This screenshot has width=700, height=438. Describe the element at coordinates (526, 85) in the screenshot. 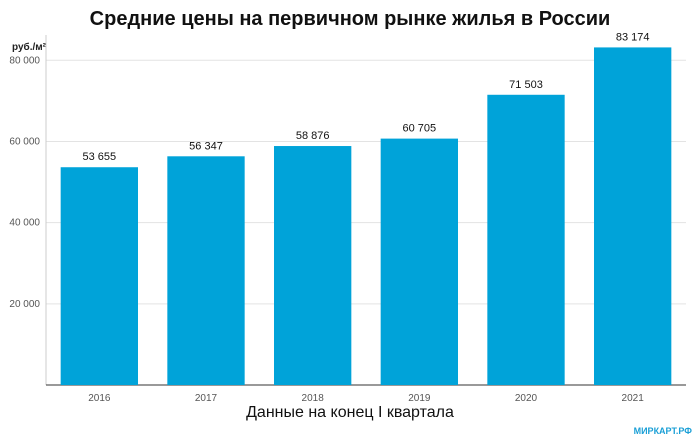

I see `data-label: 71 503` at that location.